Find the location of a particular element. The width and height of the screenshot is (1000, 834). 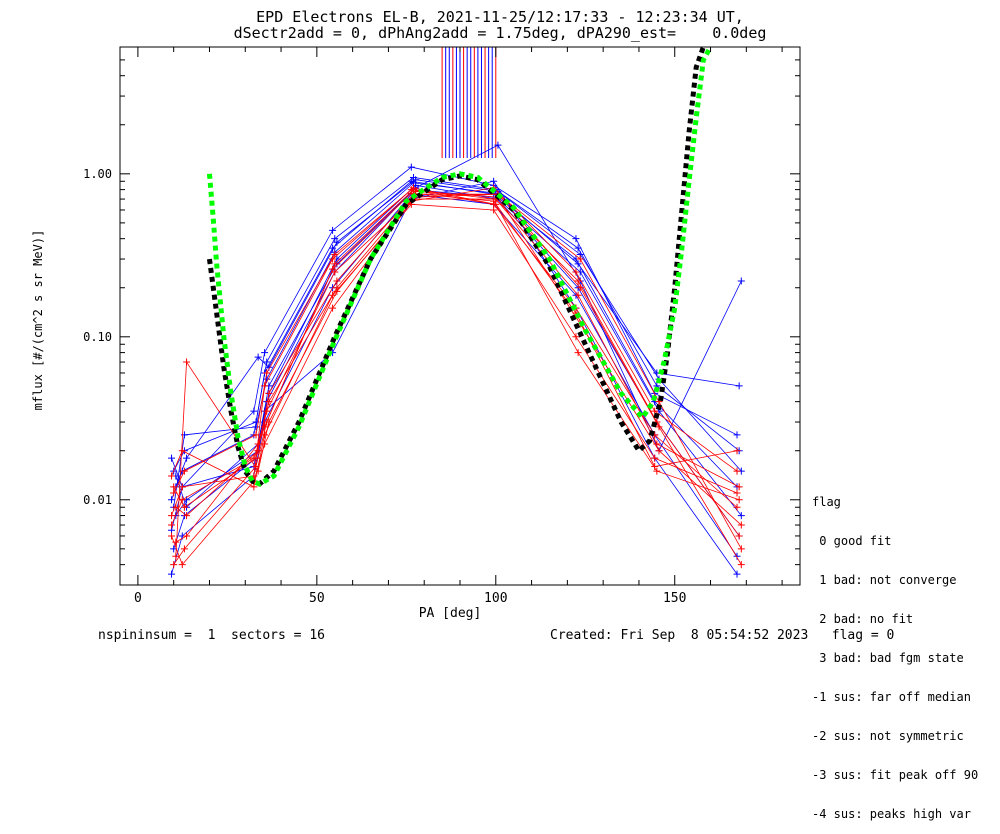

legend-item: -3 sus: fit peak off 90 is located at coordinates (895, 775).